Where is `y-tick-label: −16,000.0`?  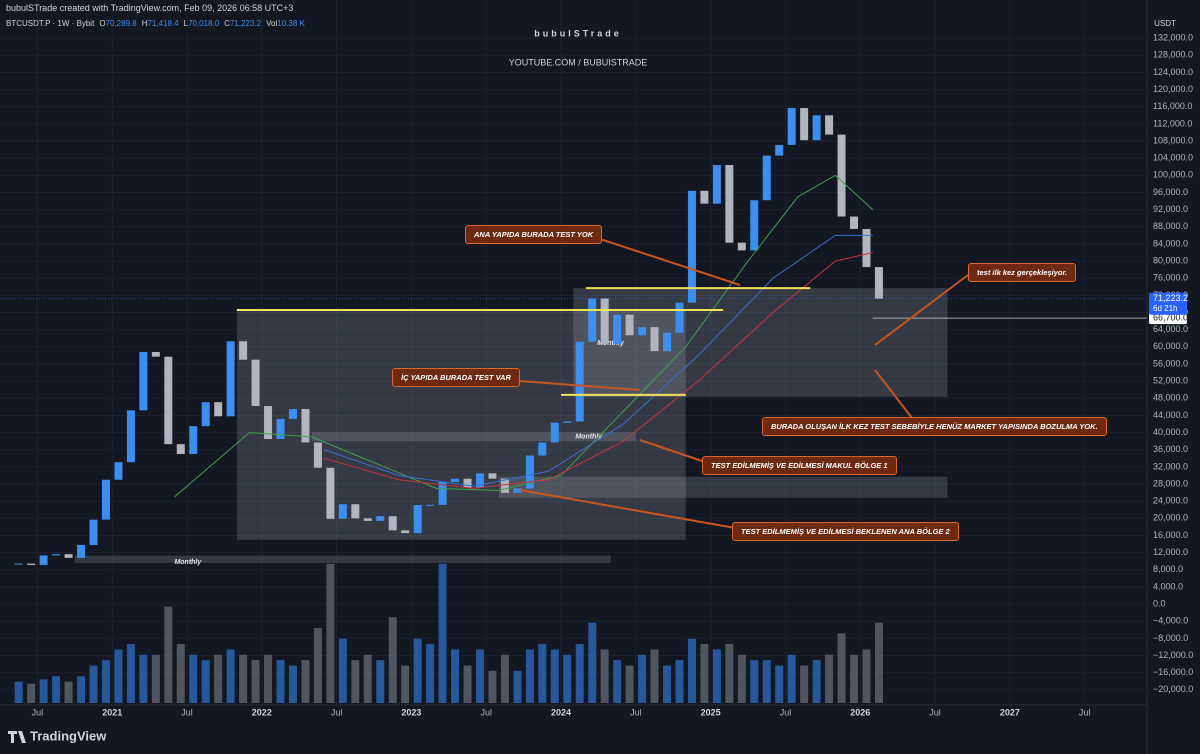
y-tick-label: −16,000.0 is located at coordinates (1173, 672).